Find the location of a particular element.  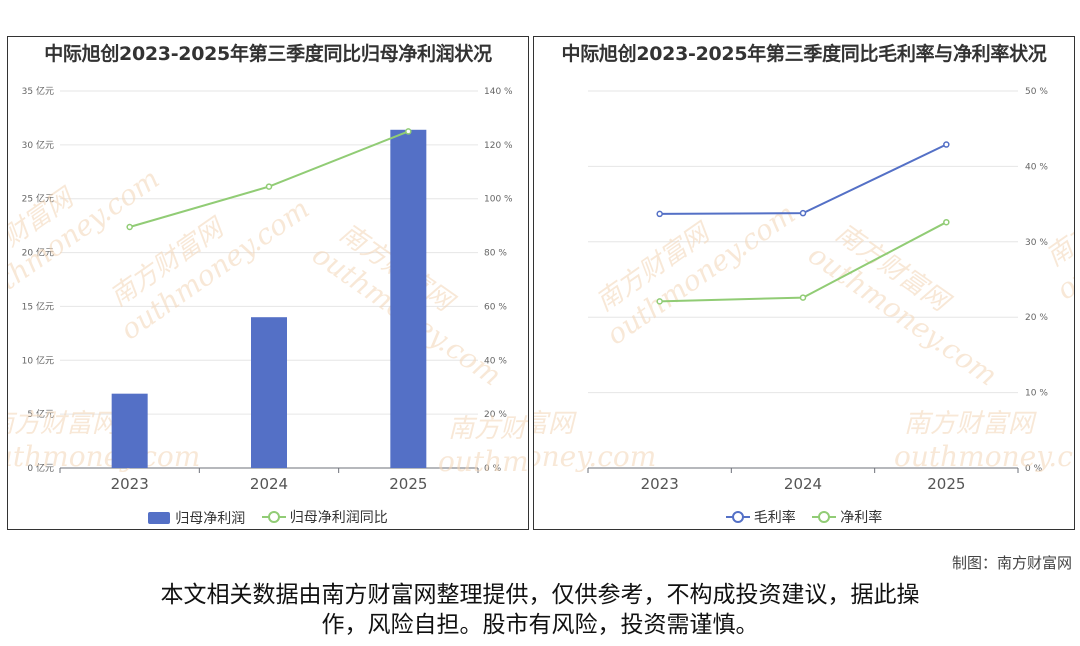

bar-2025 is located at coordinates (408, 298).